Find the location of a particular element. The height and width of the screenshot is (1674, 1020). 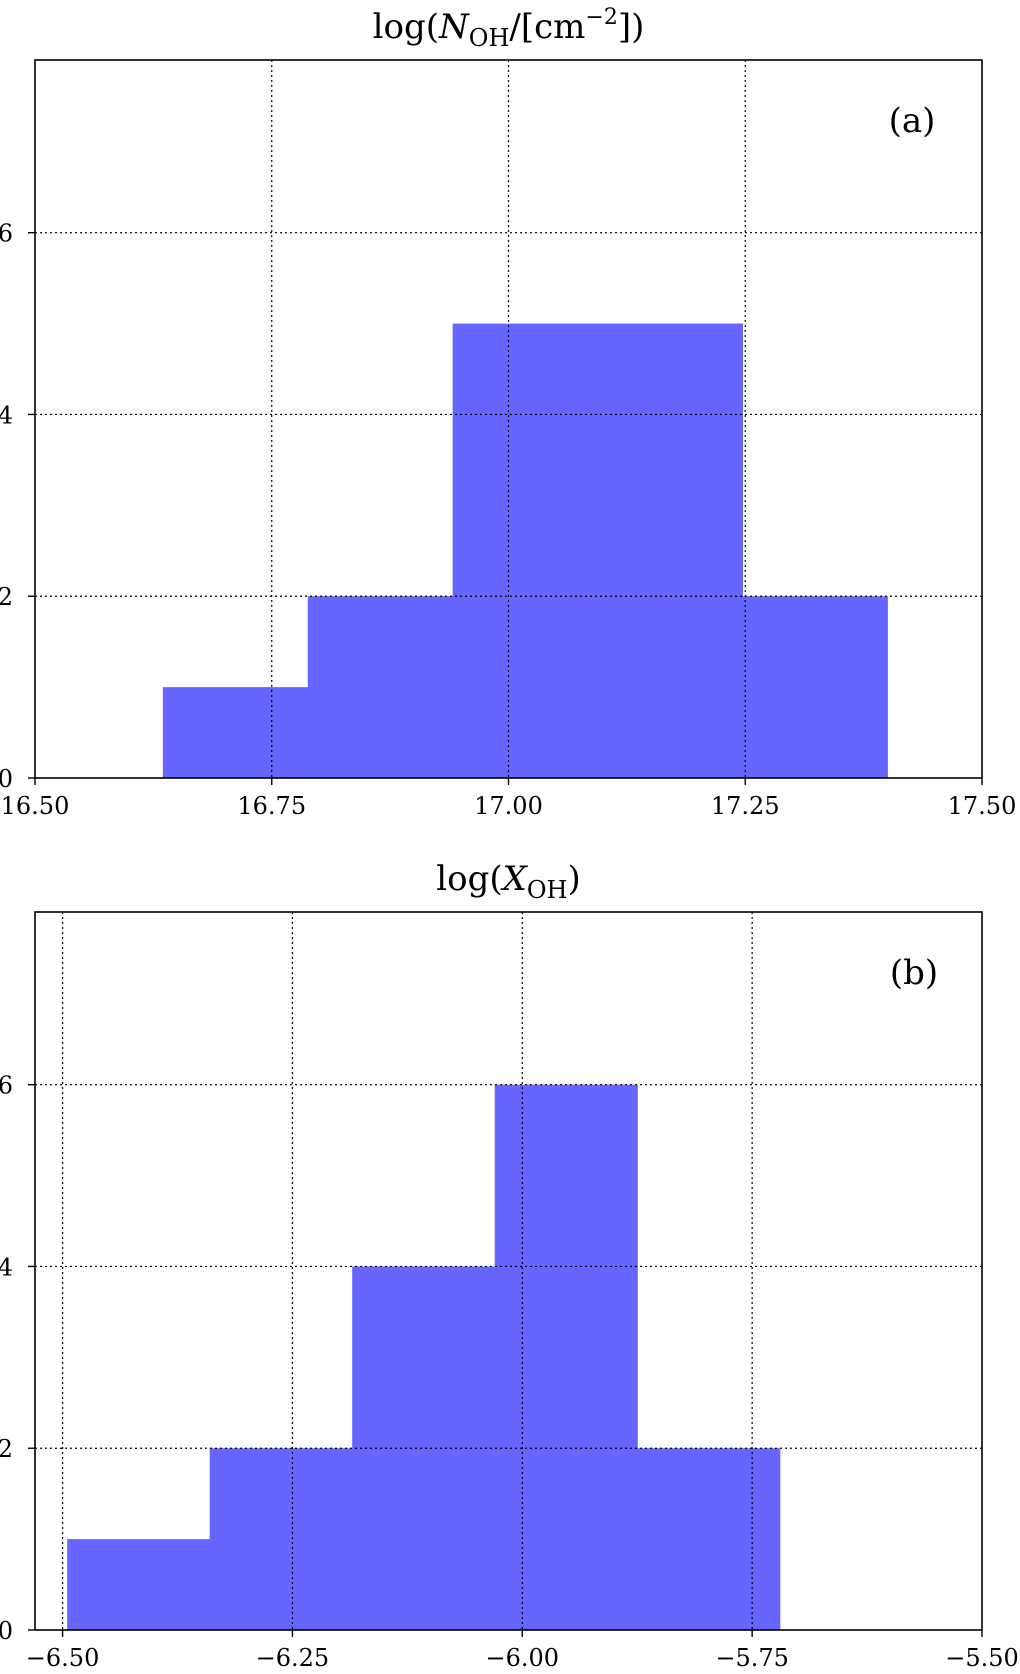

panel-label: (b) is located at coordinates (914, 973).